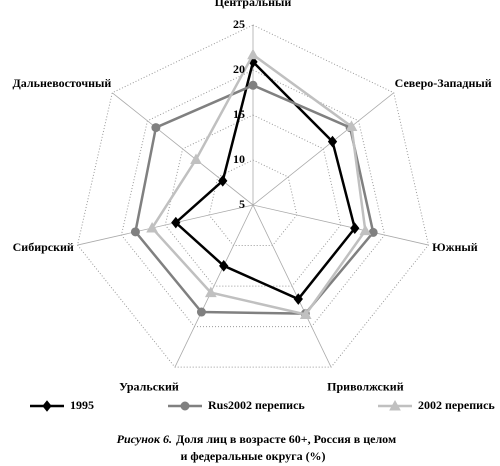  What do you see at coordinates (149, 387) in the screenshot?
I see `category-label: Уральский` at bounding box center [149, 387].